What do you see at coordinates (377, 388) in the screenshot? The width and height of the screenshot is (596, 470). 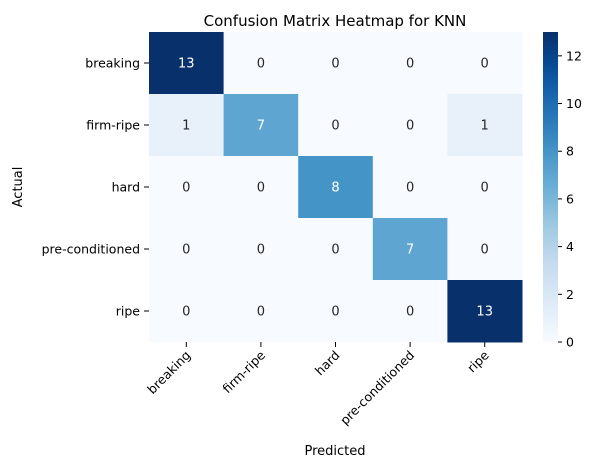 I see `x-tick-label: pre-conditioned` at bounding box center [377, 388].